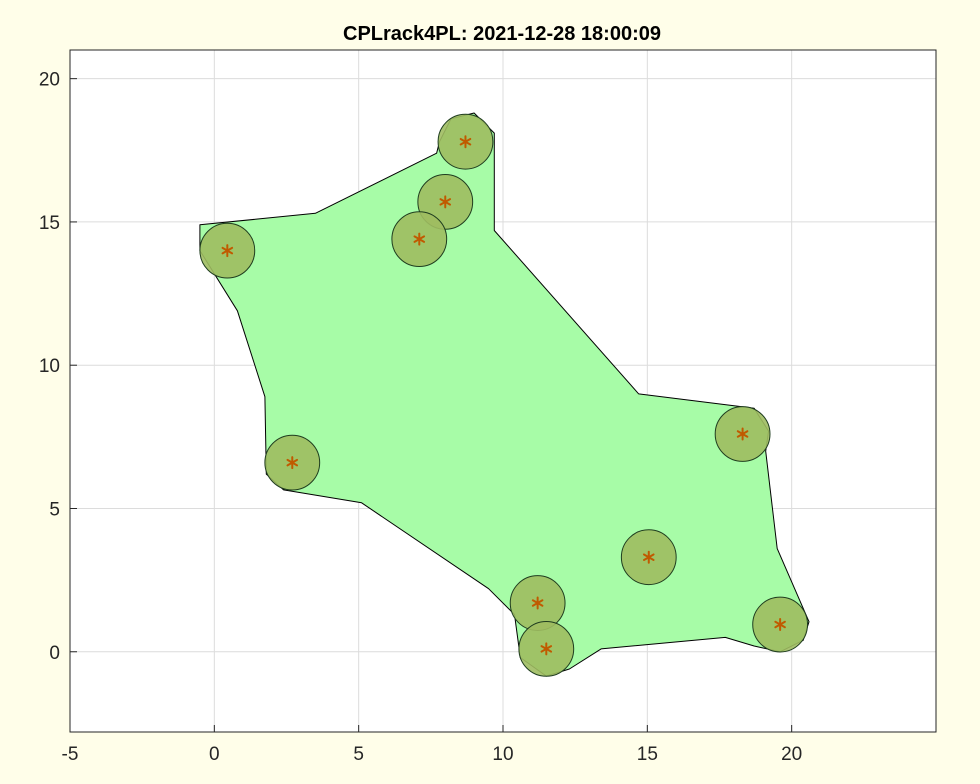 The height and width of the screenshot is (784, 980). I want to click on x-tick-label: 5, so click(358, 754).